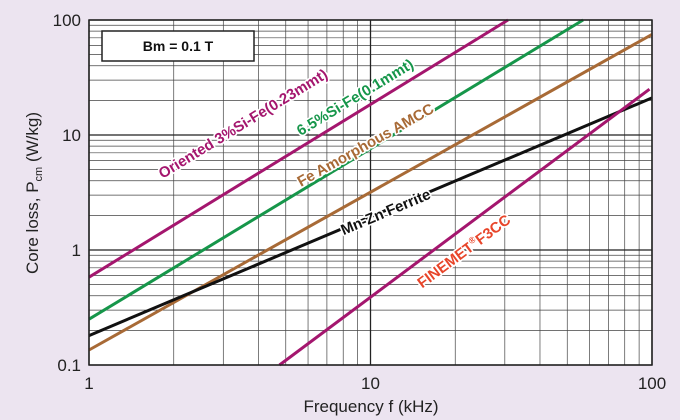  Describe the element at coordinates (370, 406) in the screenshot. I see `x-axis-title: Frequency f (kHz)` at that location.